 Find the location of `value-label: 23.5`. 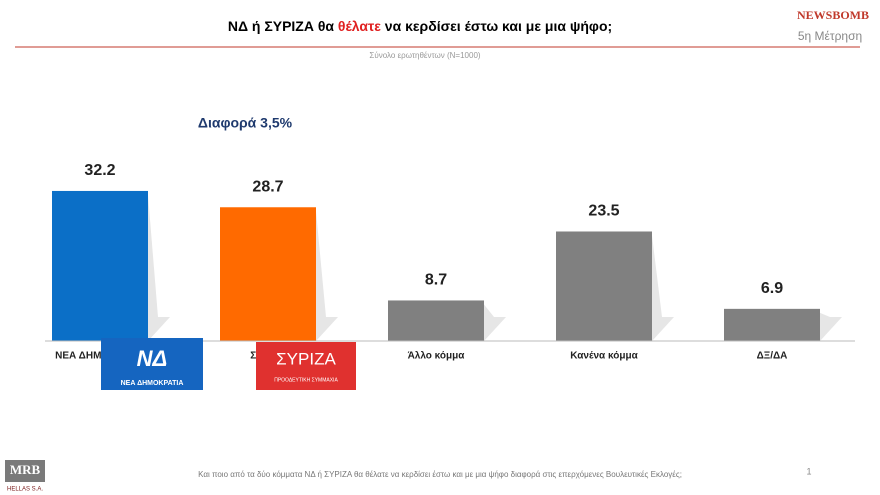

value-label: 23.5 is located at coordinates (603, 211).